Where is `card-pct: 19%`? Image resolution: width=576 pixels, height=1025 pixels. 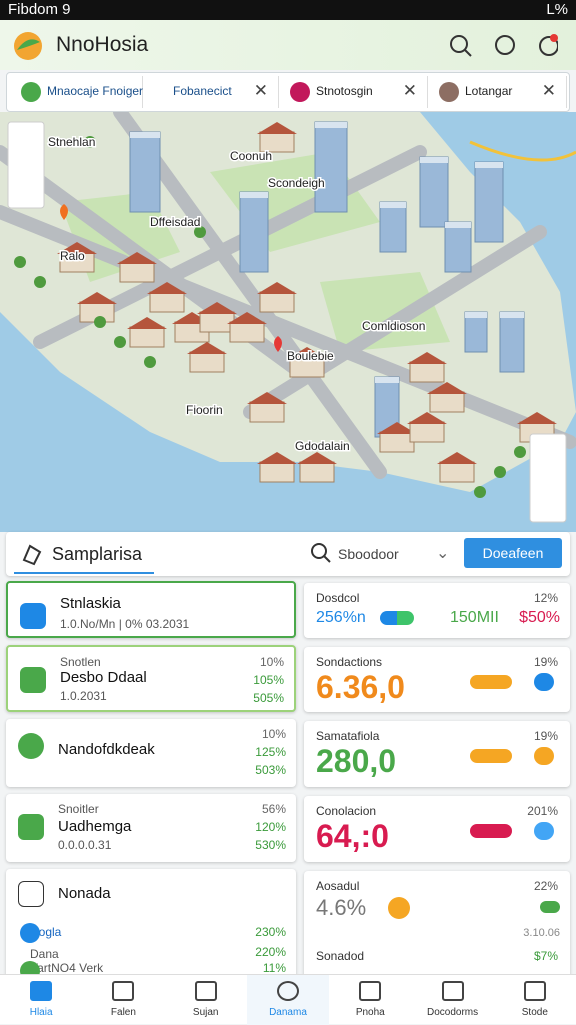 card-pct: 19% is located at coordinates (545, 662).